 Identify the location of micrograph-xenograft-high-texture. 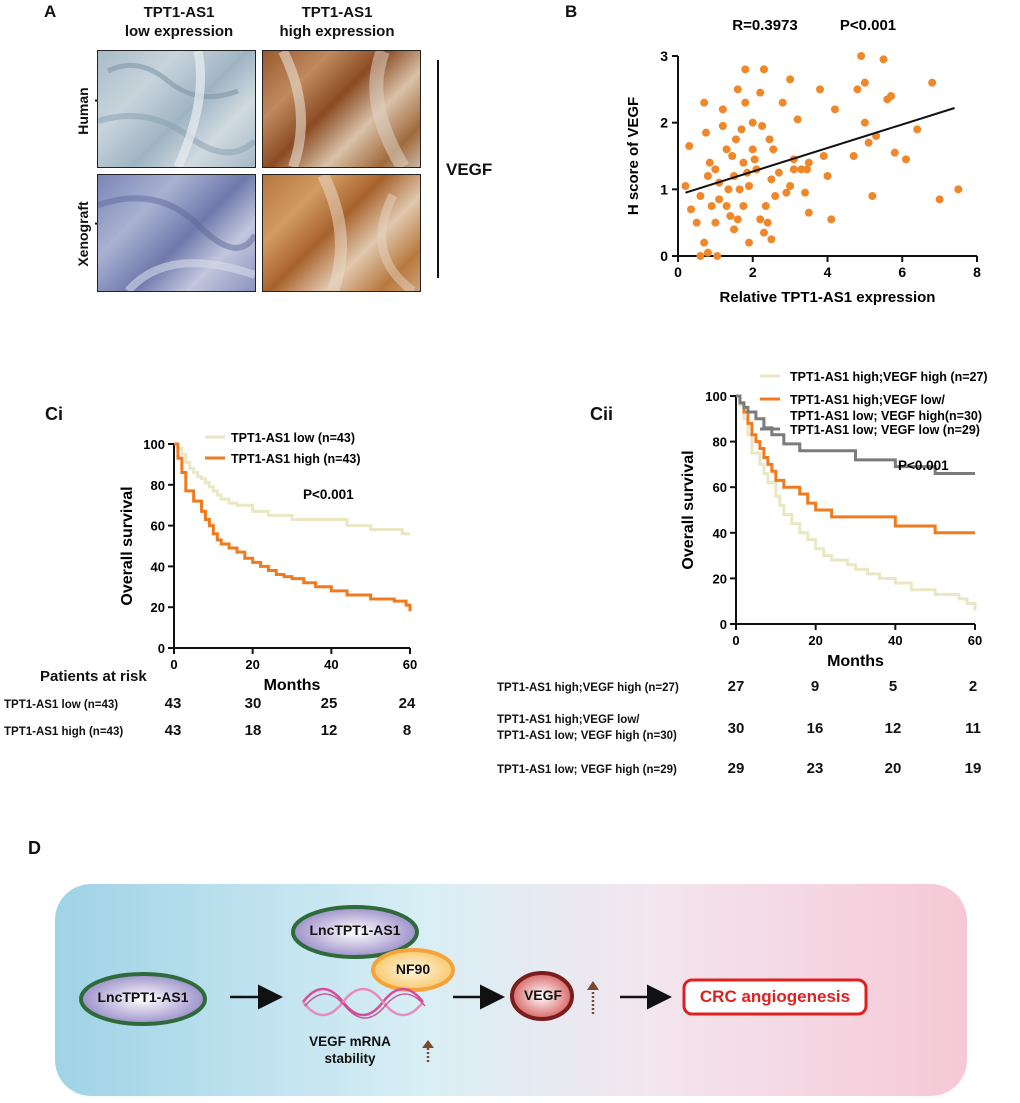
(366, 233).